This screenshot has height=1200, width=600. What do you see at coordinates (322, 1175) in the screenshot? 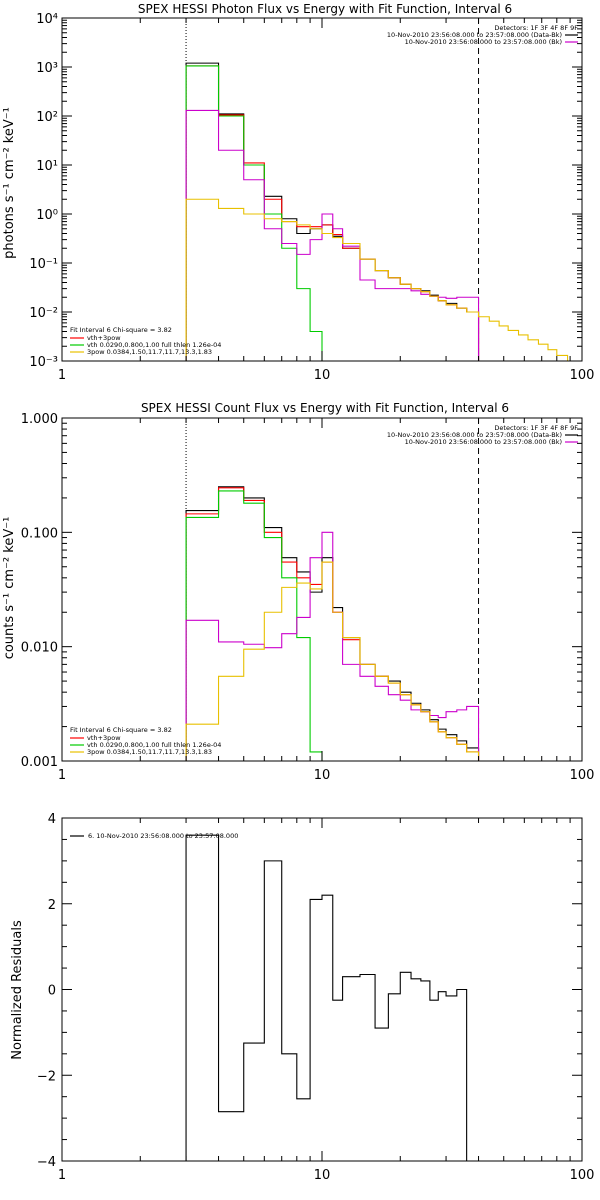
I see `residuals-x-tick-label: 10` at bounding box center [322, 1175].